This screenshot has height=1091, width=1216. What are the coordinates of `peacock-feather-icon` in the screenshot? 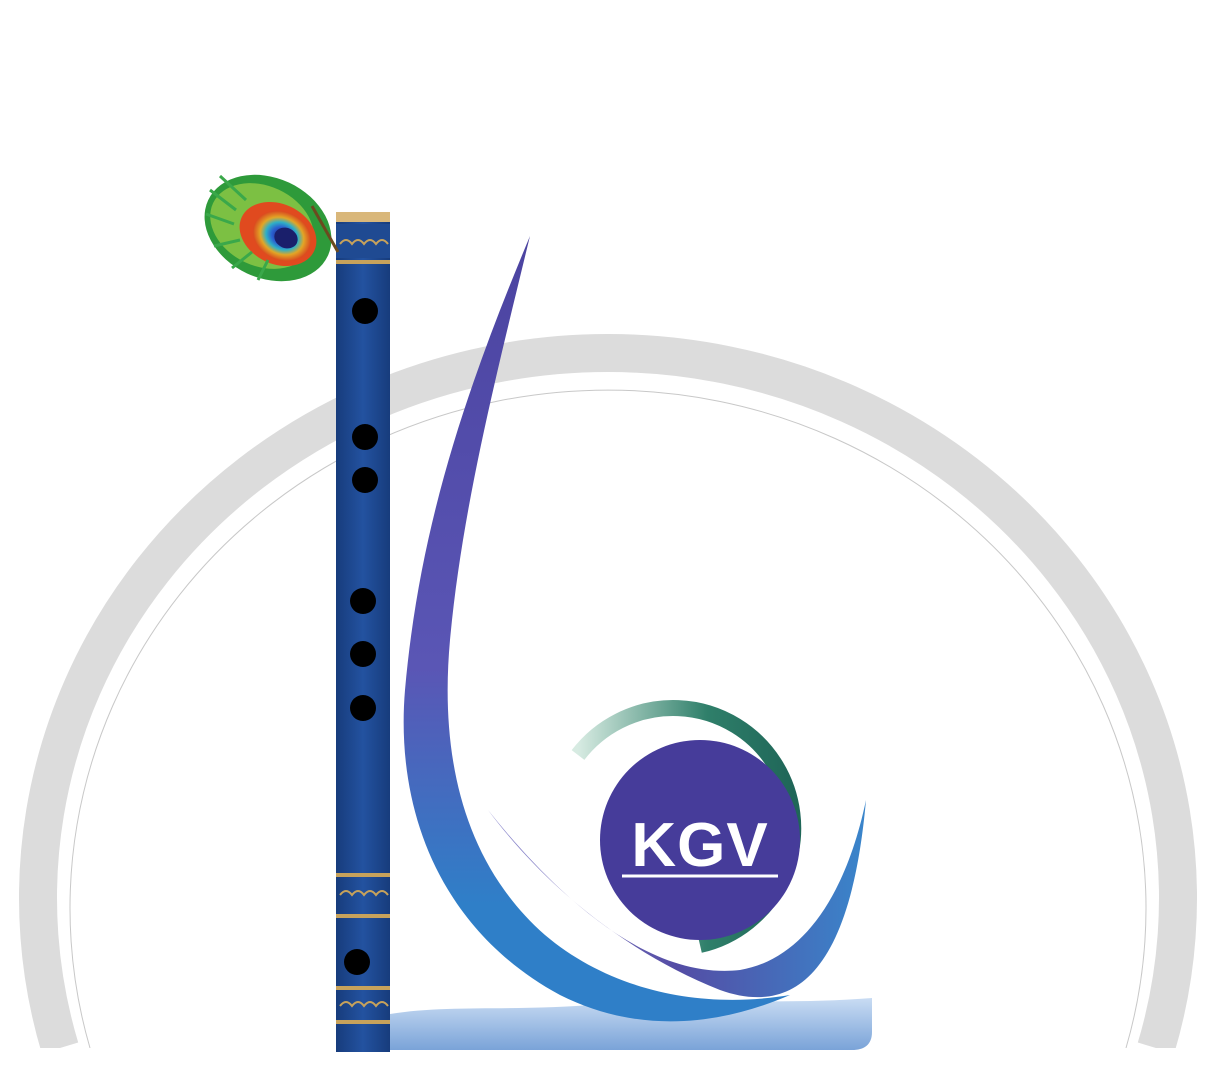 It's located at (272, 228).